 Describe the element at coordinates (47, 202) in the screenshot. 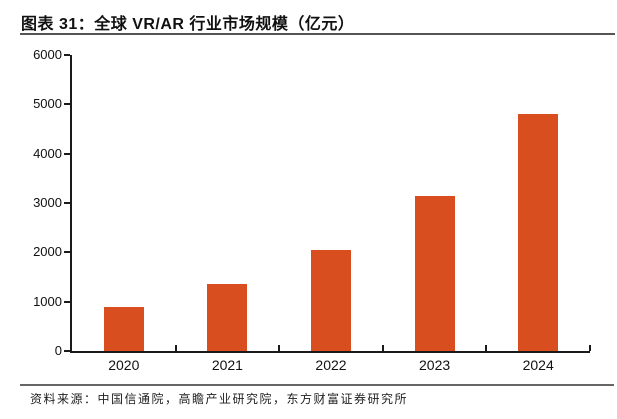

I see `y-tick-label: 3000` at that location.